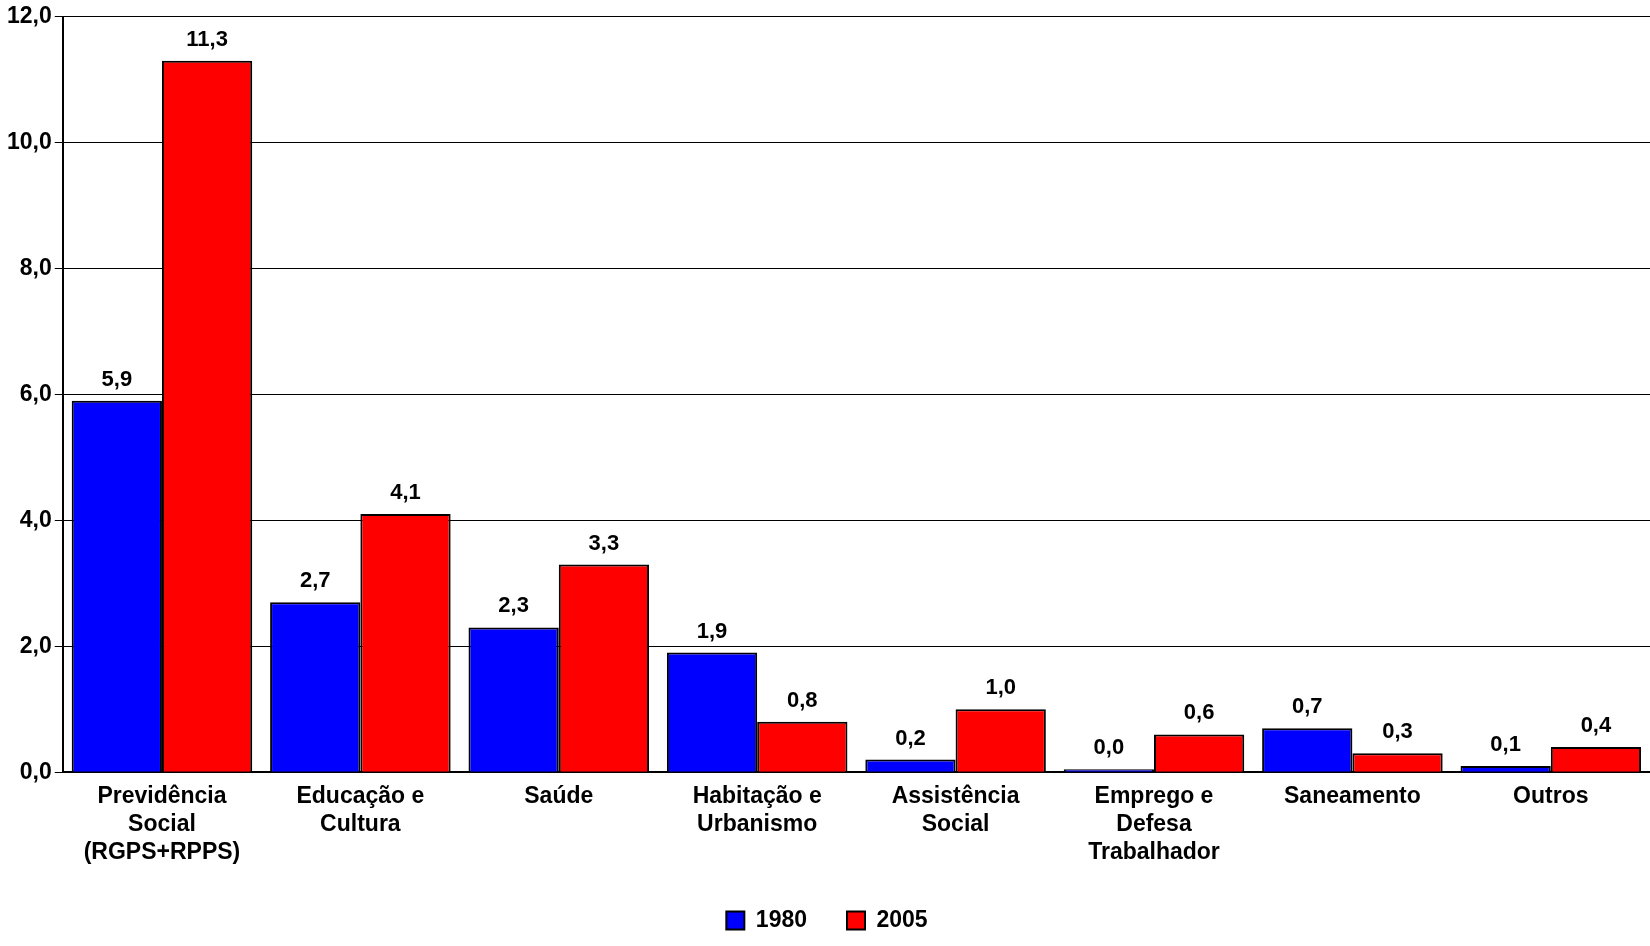 This screenshot has height=946, width=1650. I want to click on data-label: 0,2, so click(910, 737).